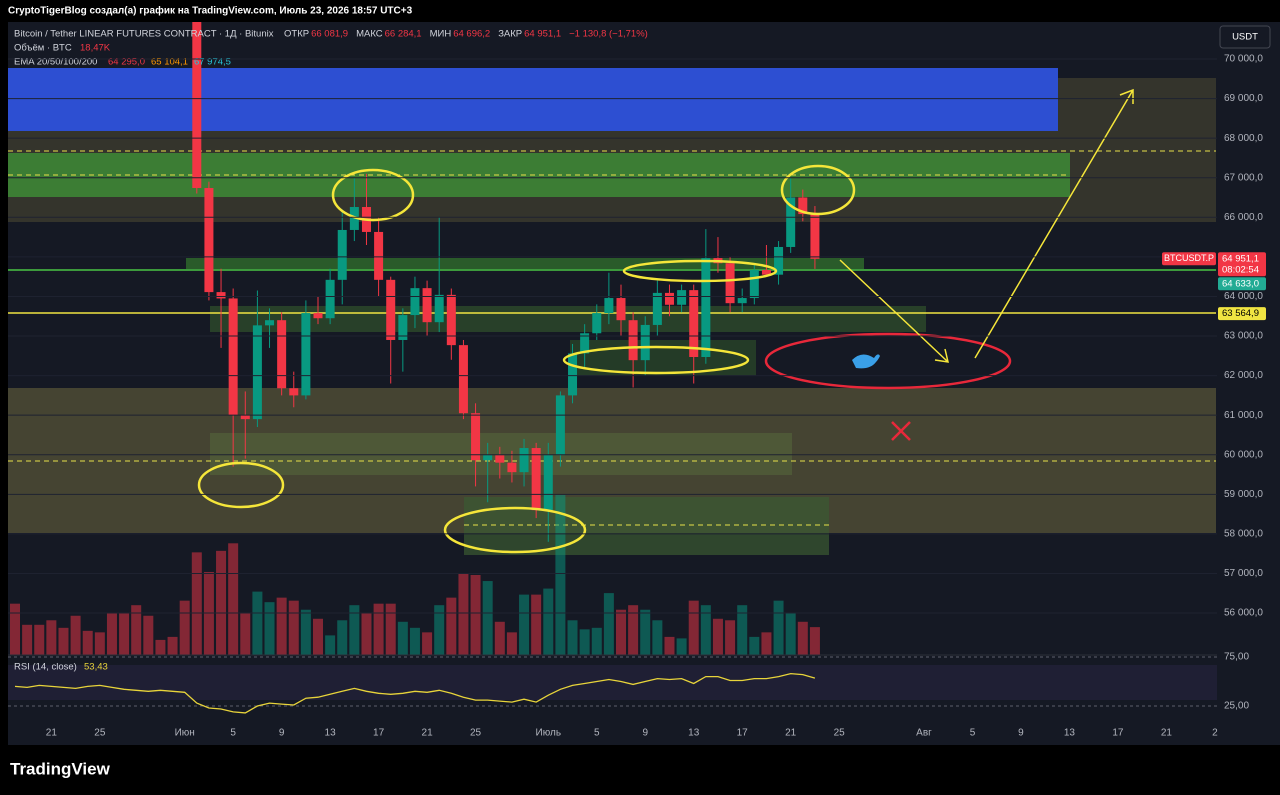 The image size is (1280, 795). I want to click on rsi-line, so click(415, 693).